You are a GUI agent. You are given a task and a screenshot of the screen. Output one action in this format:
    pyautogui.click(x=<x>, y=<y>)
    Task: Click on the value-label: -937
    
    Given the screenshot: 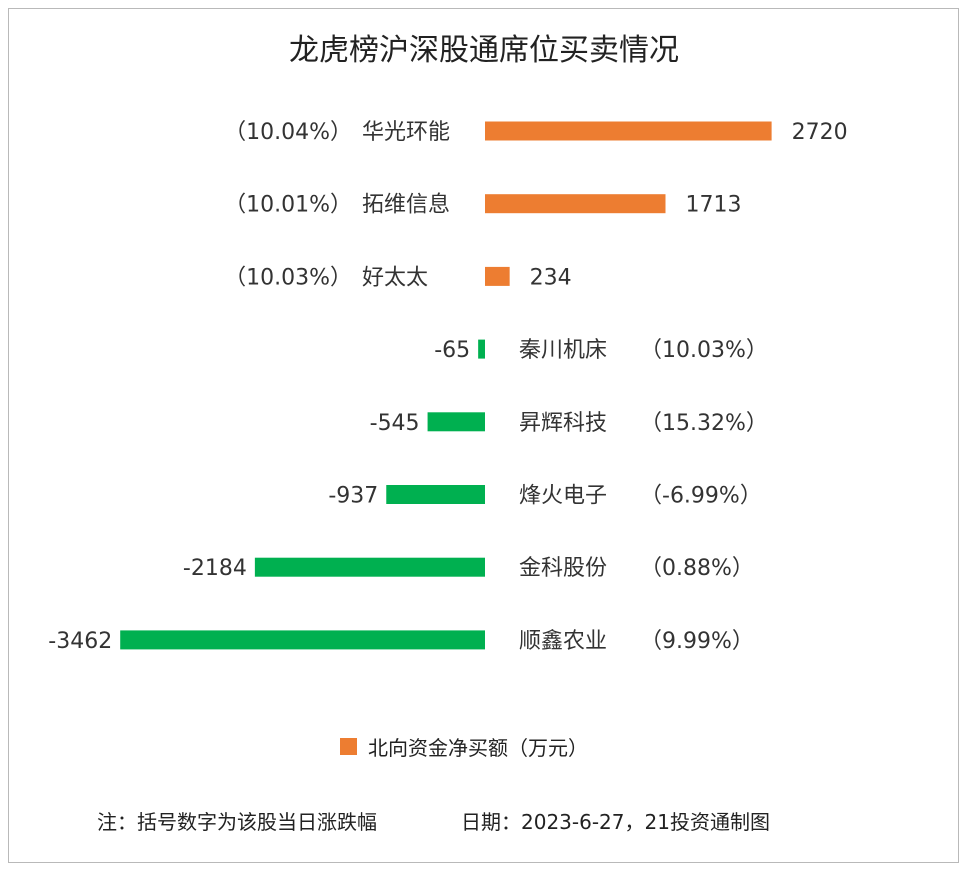 What is the action you would take?
    pyautogui.click(x=353, y=496)
    